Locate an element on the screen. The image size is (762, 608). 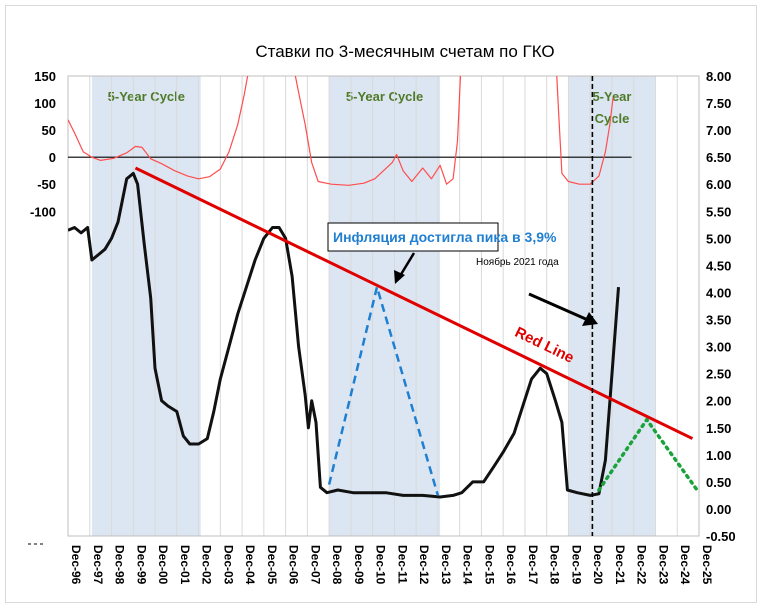
x-tick: Dec-07 is located at coordinates (315, 565).